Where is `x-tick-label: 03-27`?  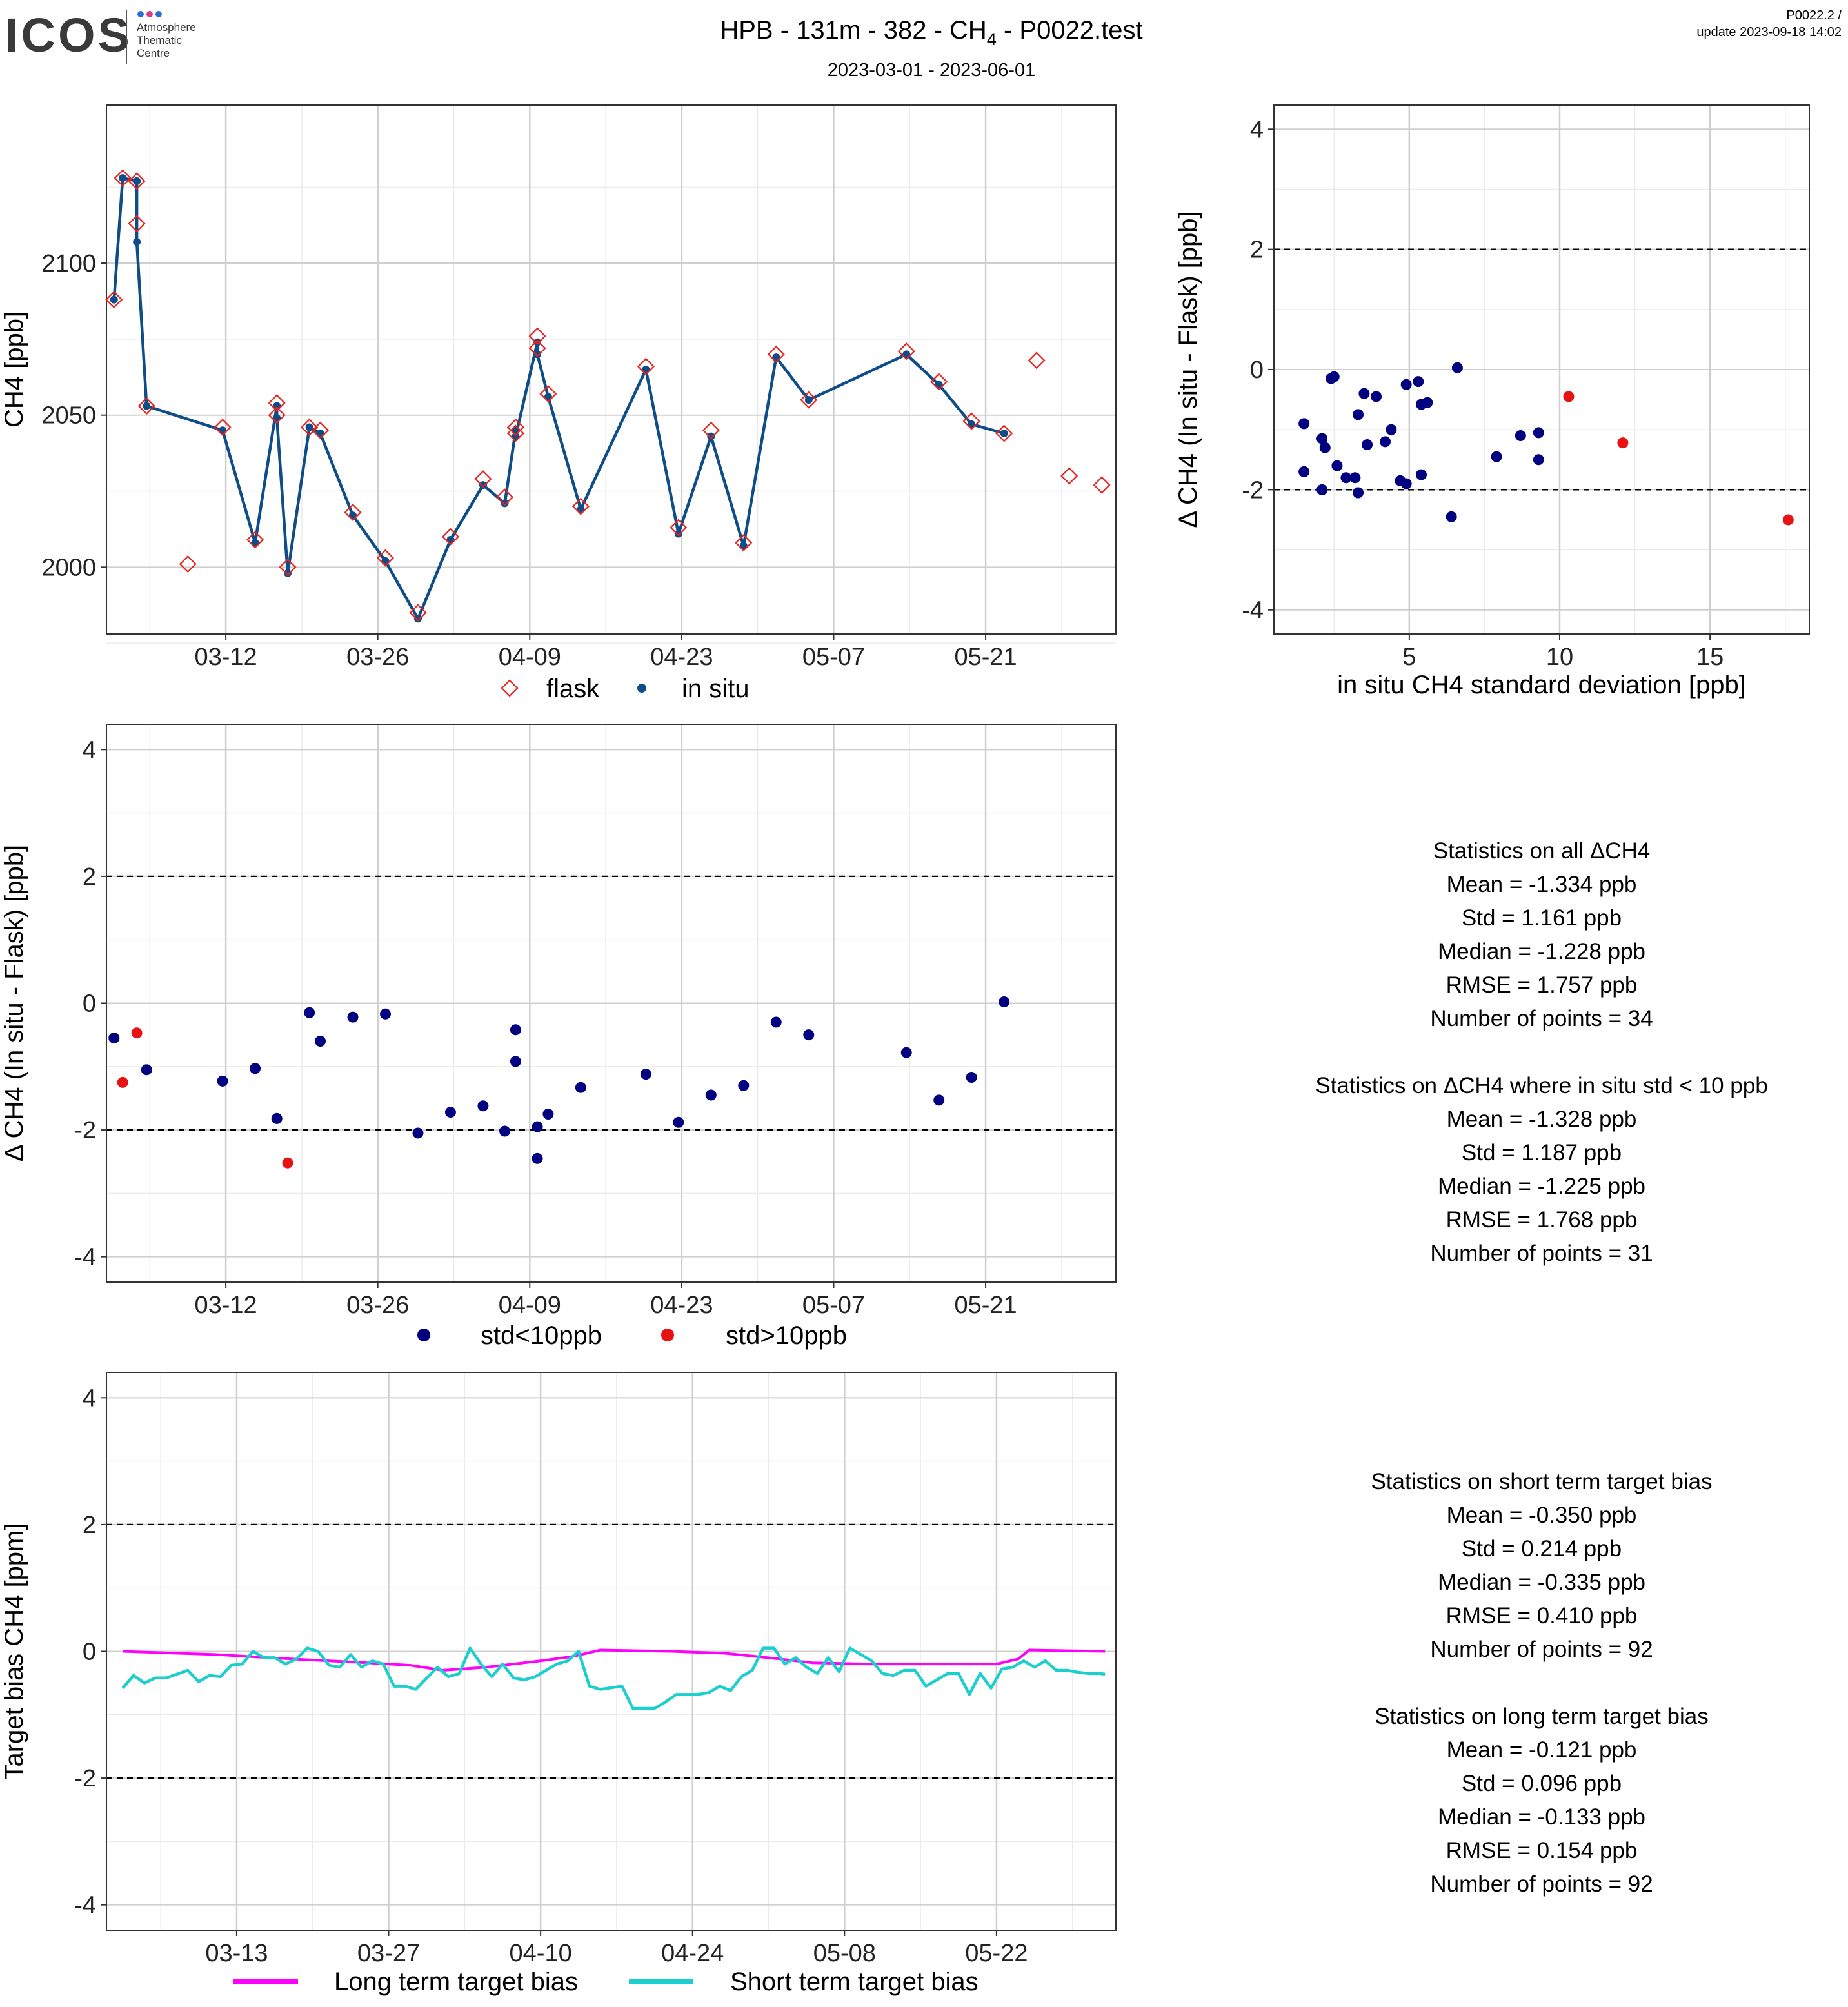
x-tick-label: 03-27 is located at coordinates (389, 1954).